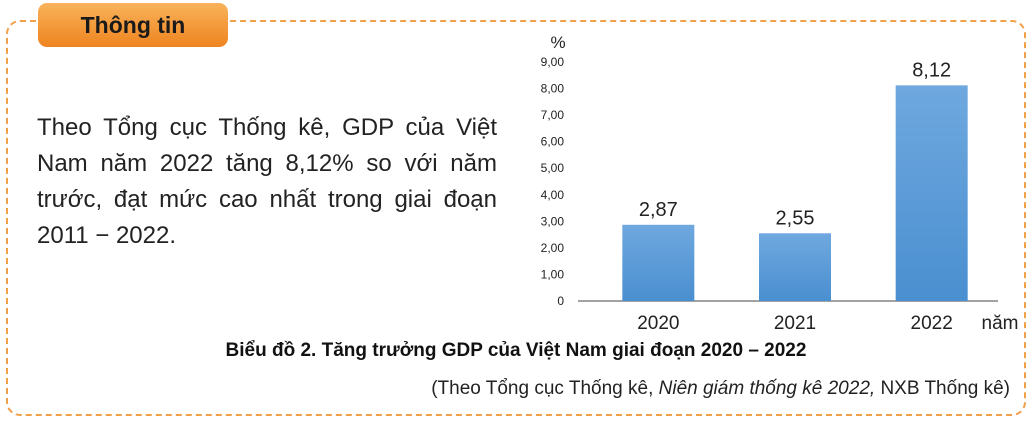  I want to click on x-axis-label: năm, so click(1000, 323).